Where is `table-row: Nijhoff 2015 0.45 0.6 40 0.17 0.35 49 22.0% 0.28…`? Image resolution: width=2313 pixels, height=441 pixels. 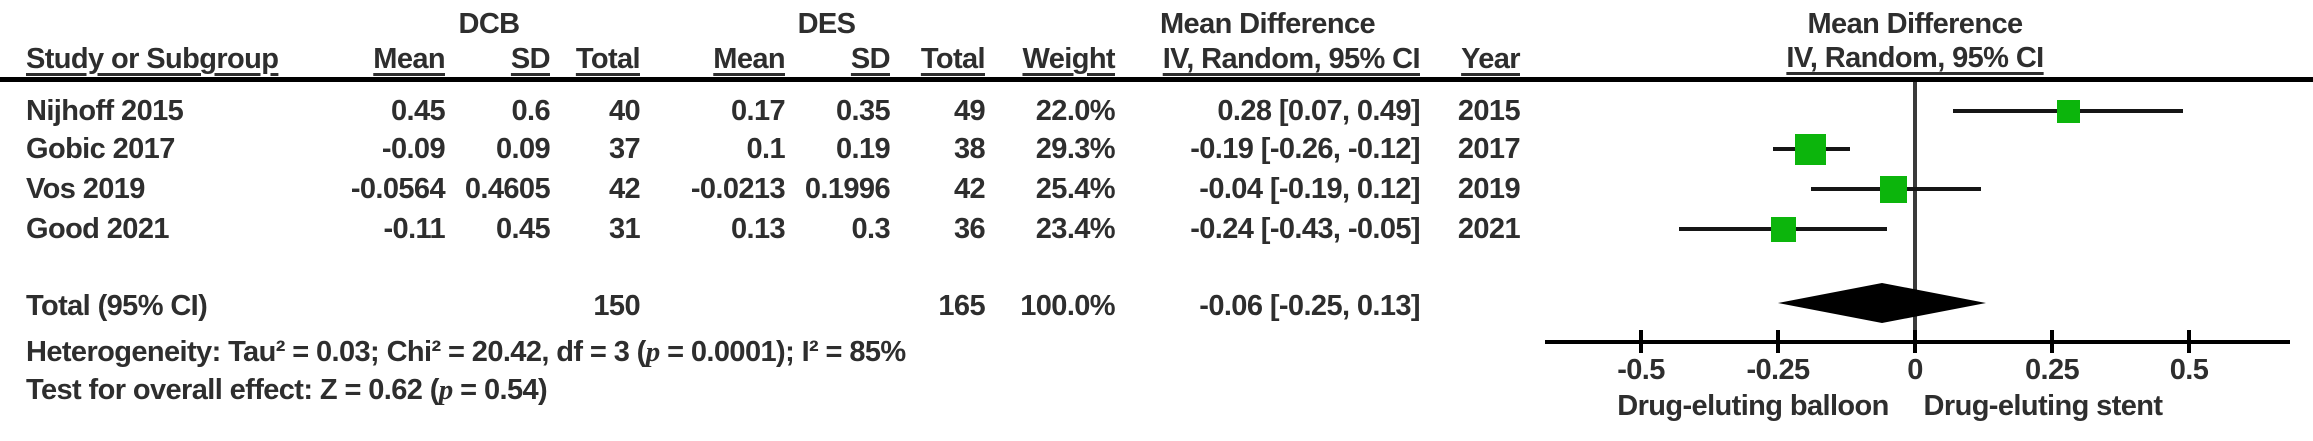 table-row: Nijhoff 2015 0.45 0.6 40 0.17 0.35 49 22.0% 0.28… is located at coordinates (760, 111).